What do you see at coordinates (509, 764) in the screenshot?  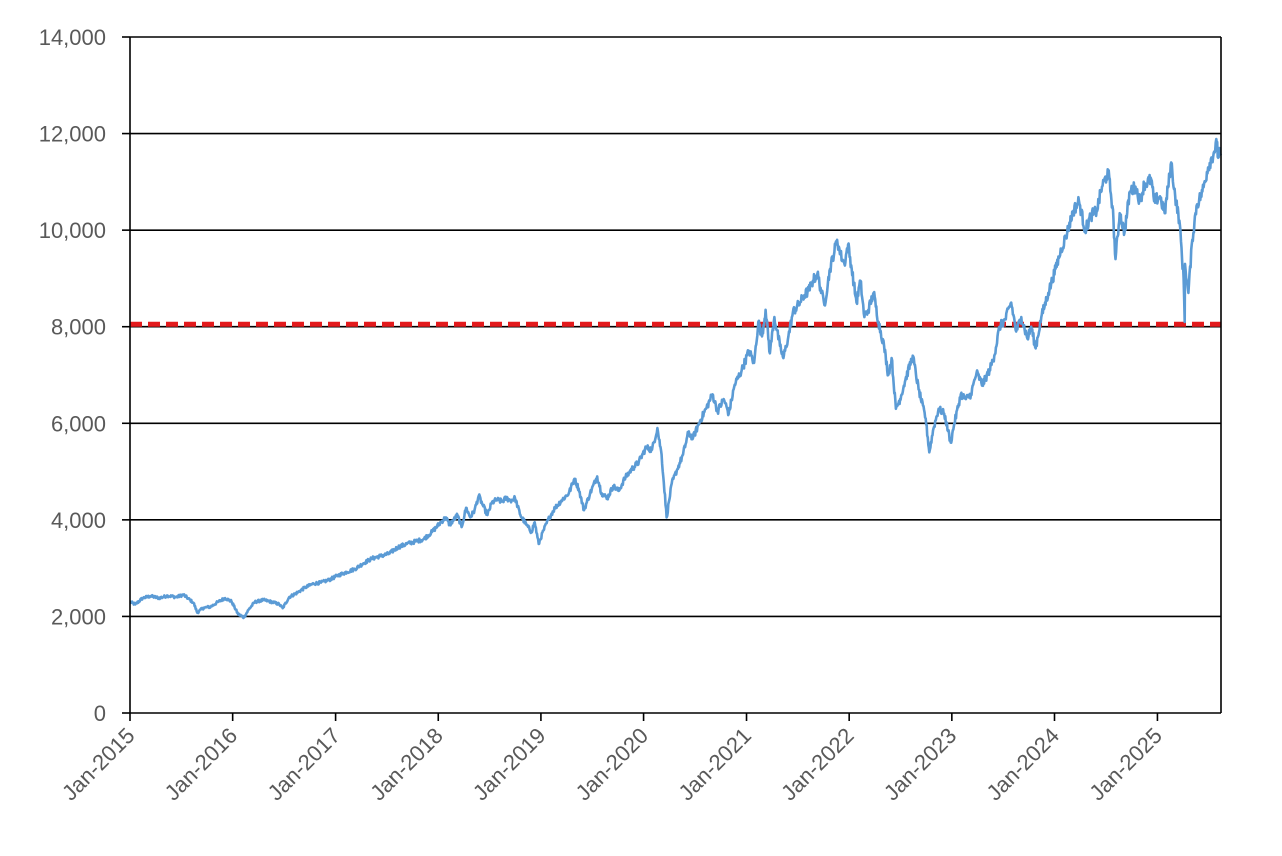 I see `x-tick-label: Jan-2019` at bounding box center [509, 764].